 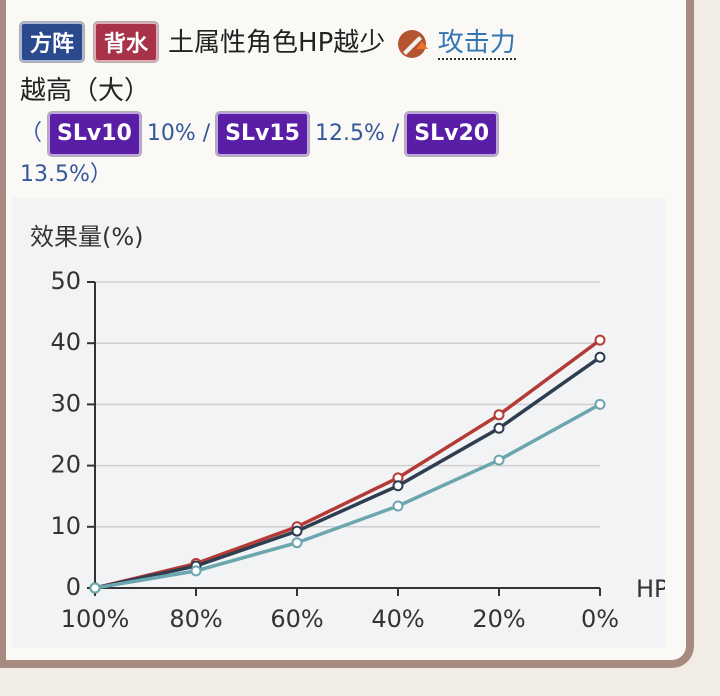 What do you see at coordinates (126, 42) in the screenshot?
I see `badge: 背水` at bounding box center [126, 42].